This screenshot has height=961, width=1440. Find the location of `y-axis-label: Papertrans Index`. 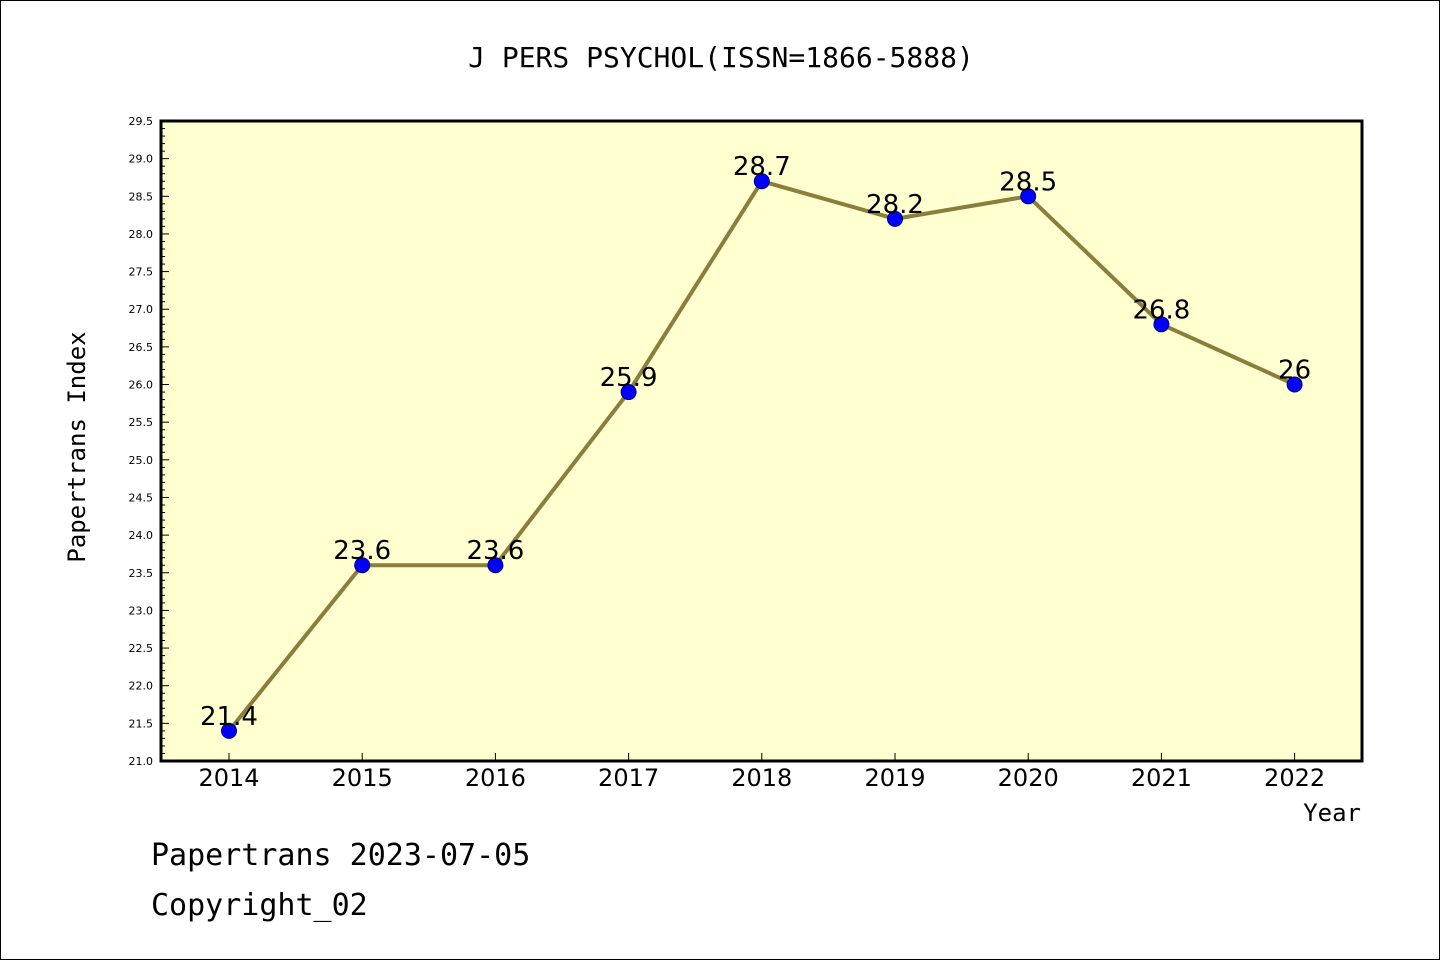

y-axis-label: Papertrans Index is located at coordinates (77, 446).